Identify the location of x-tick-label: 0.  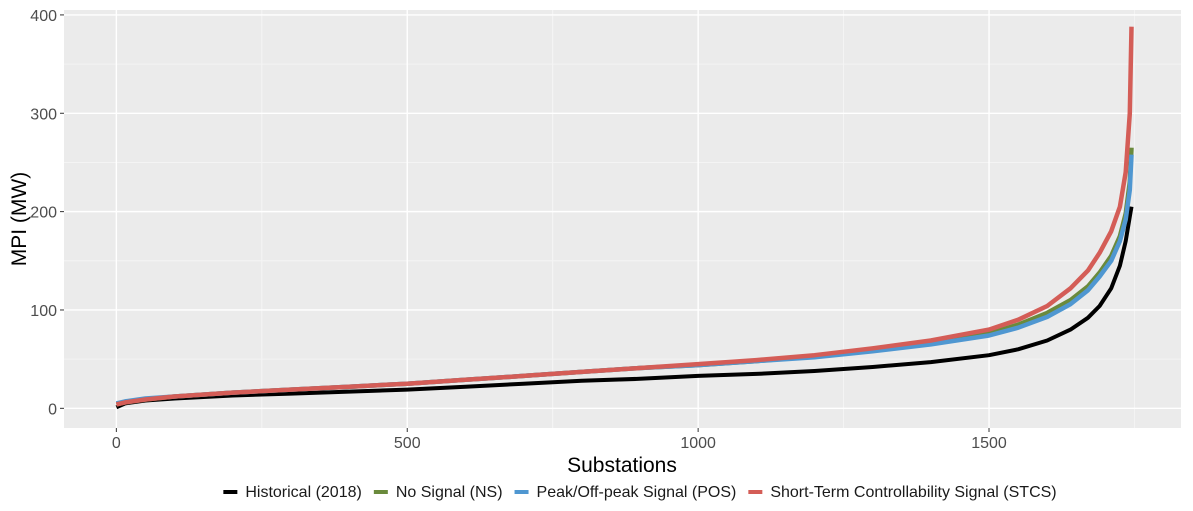
(116, 443).